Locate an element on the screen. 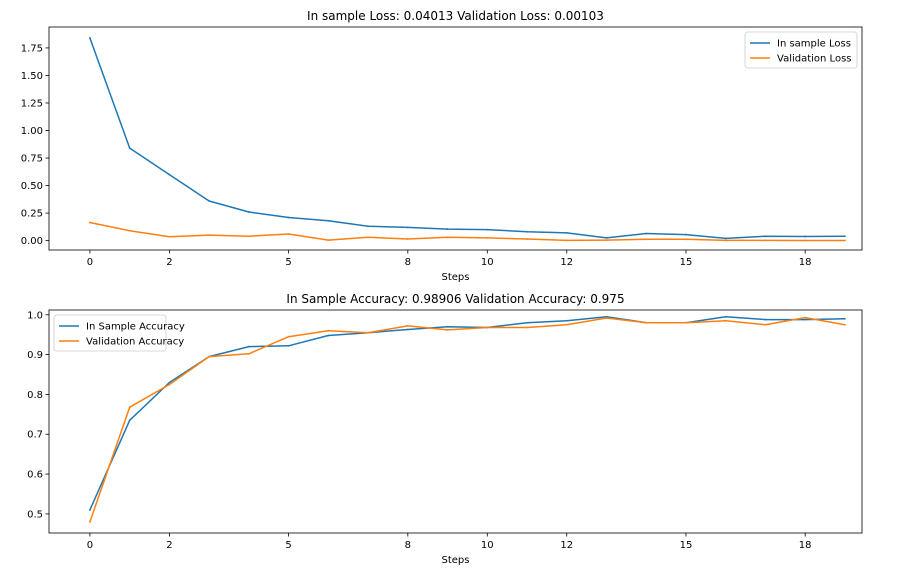 This screenshot has width=914, height=581. y-tick-label: 1.0 is located at coordinates (35, 315).